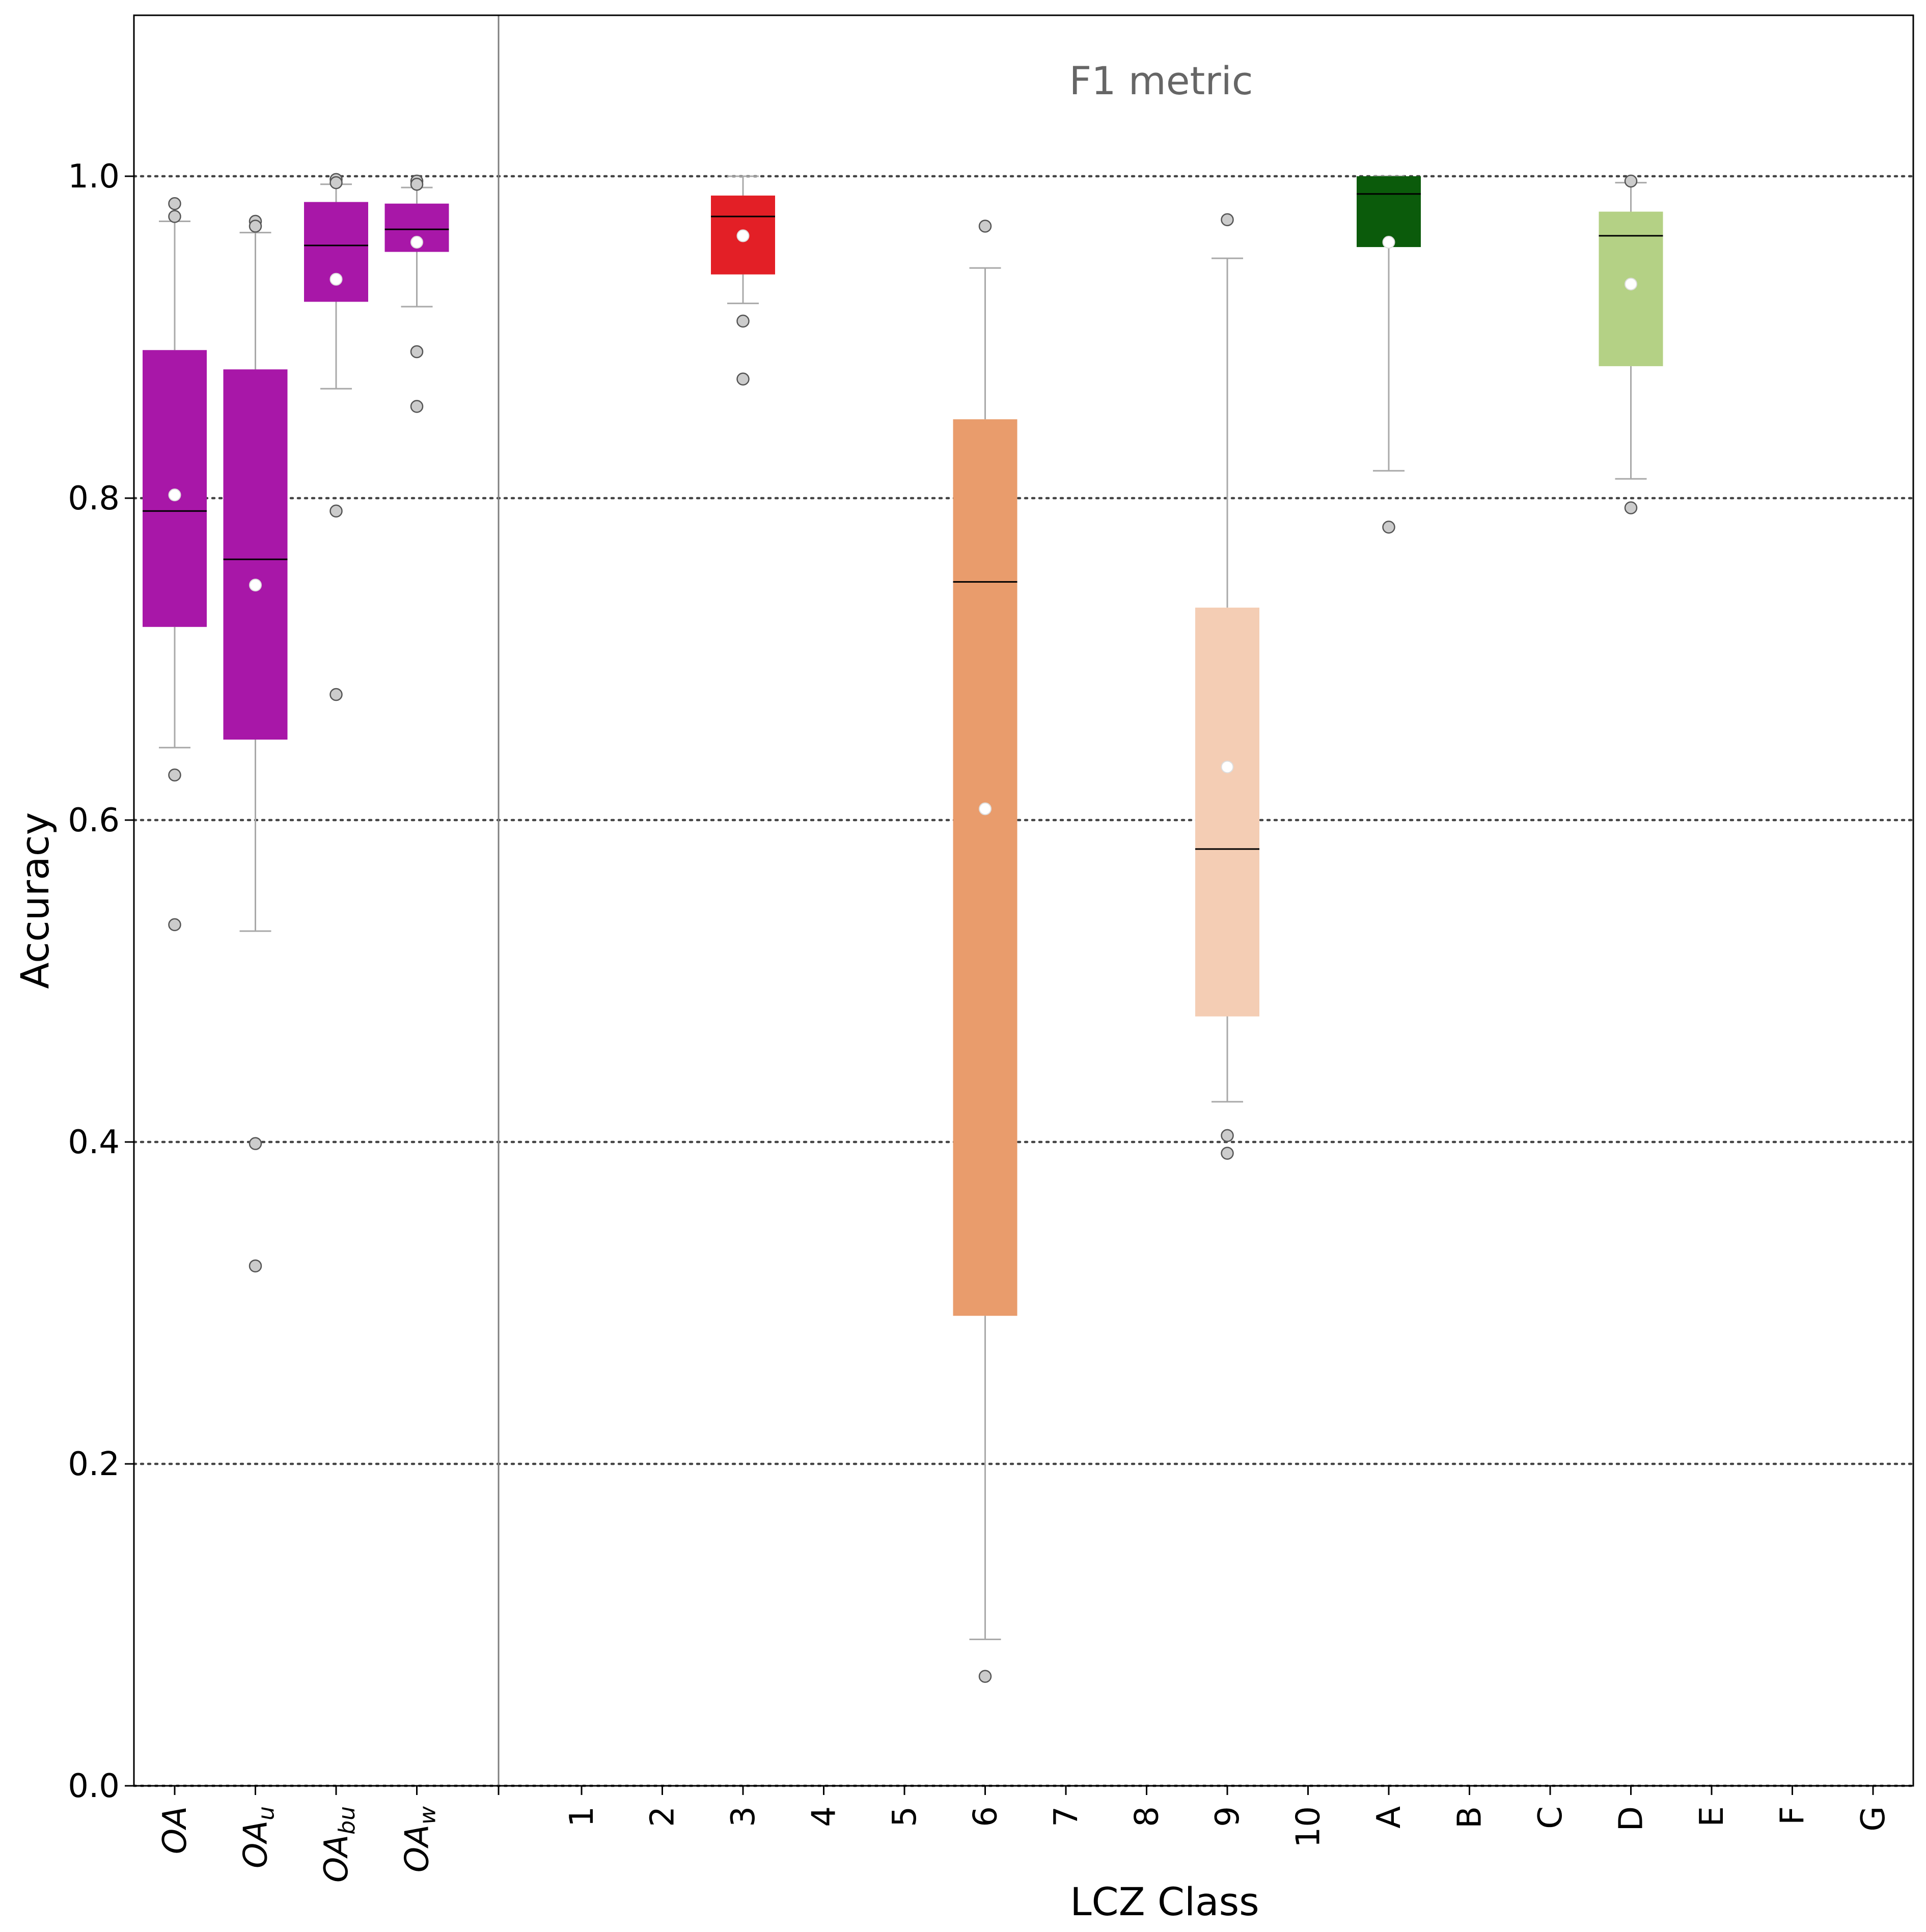 The image size is (1926, 1932). What do you see at coordinates (1874, 1819) in the screenshot?
I see `x-tick-label: G` at bounding box center [1874, 1819].